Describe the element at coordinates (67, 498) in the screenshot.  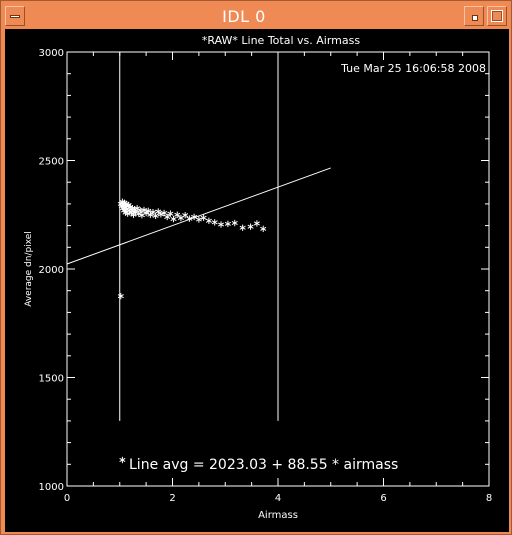
I see `x-tick-label: 0` at that location.